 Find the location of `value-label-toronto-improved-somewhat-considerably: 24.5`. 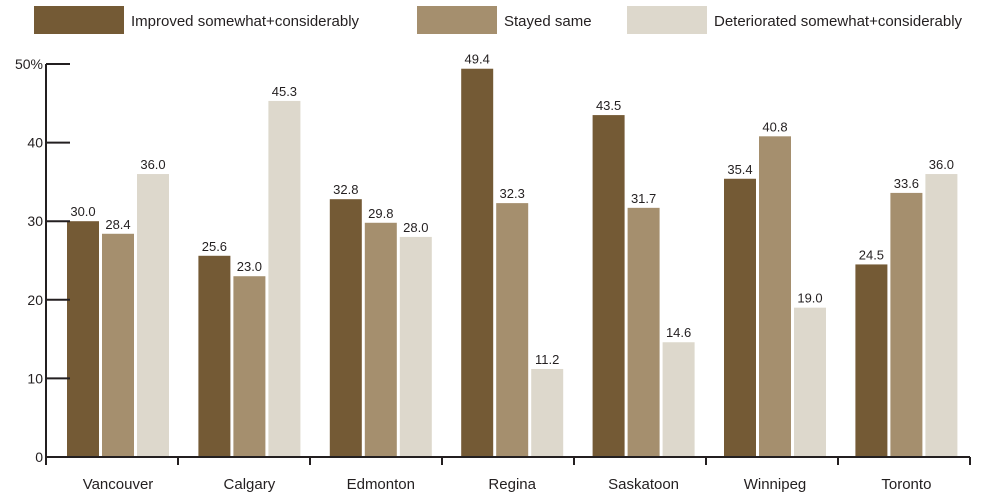

value-label-toronto-improved-somewhat-considerably: 24.5 is located at coordinates (871, 254).